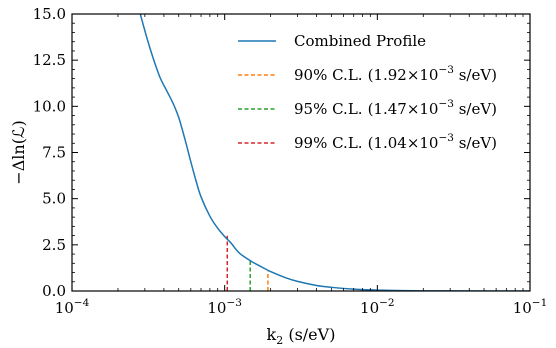 Image resolution: width=556 pixels, height=348 pixels. What do you see at coordinates (233, 303) in the screenshot?
I see `x-tick-label-exponent: −3` at bounding box center [233, 303].